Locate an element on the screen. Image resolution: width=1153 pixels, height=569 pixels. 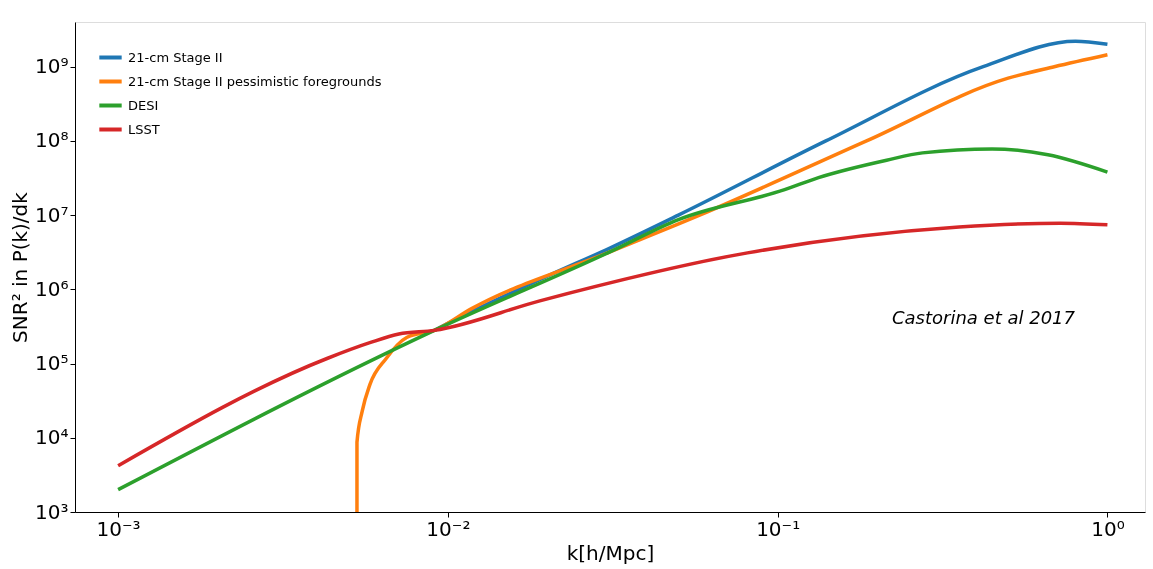
x-axis-title: k[h/Mpc] is located at coordinates (610, 552).